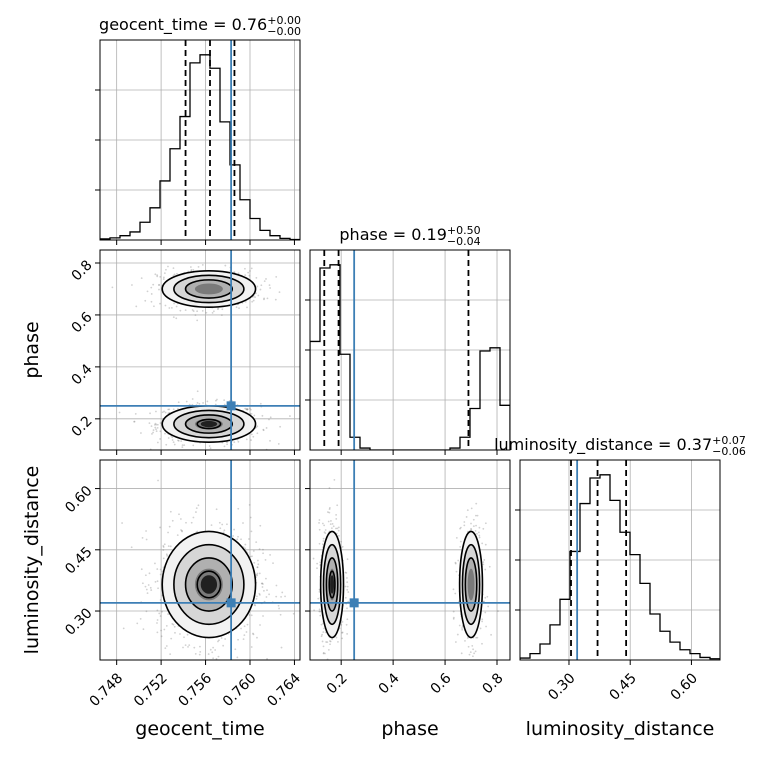 The width and height of the screenshot is (760, 760). I want to click on density-level, so click(208, 289).